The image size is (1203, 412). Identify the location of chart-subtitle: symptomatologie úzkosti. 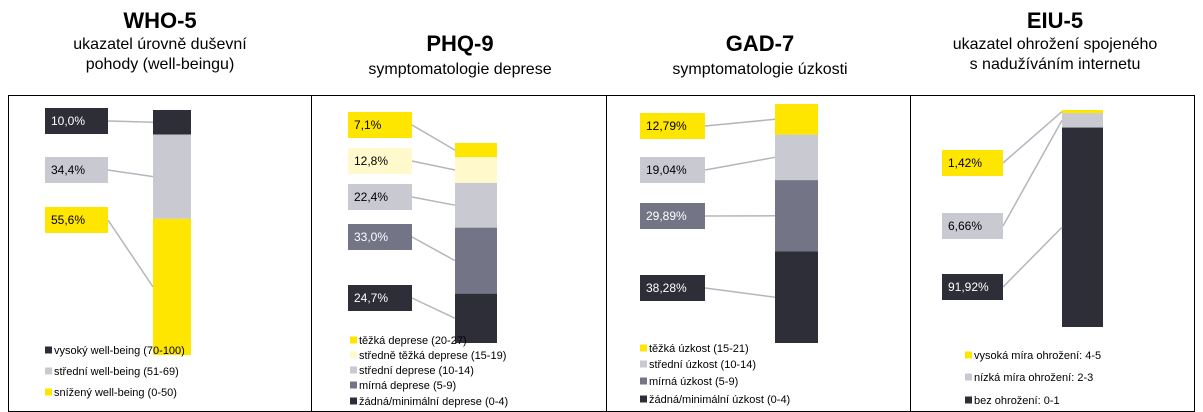
(759, 69).